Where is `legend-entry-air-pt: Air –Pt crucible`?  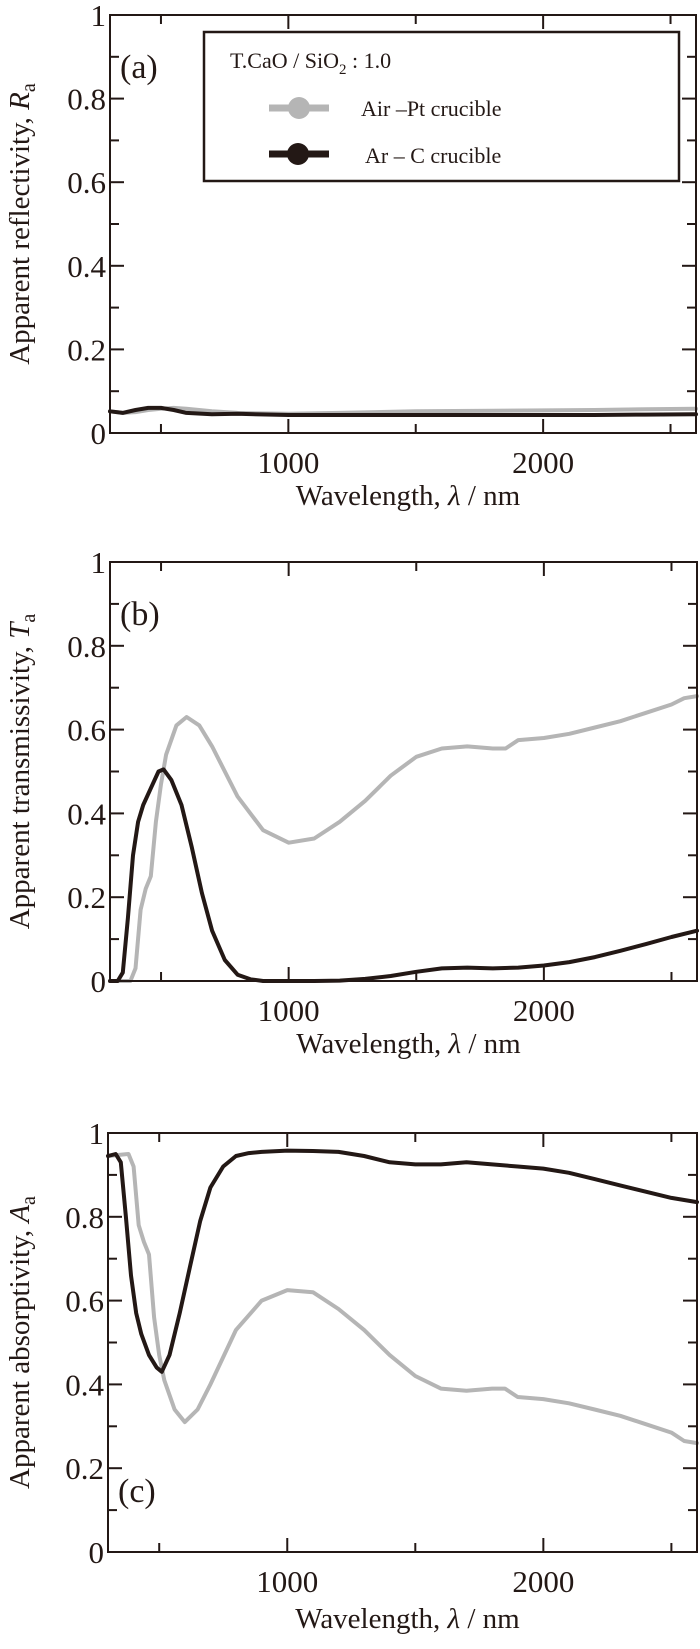
legend-entry-air-pt: Air –Pt crucible is located at coordinates (385, 108).